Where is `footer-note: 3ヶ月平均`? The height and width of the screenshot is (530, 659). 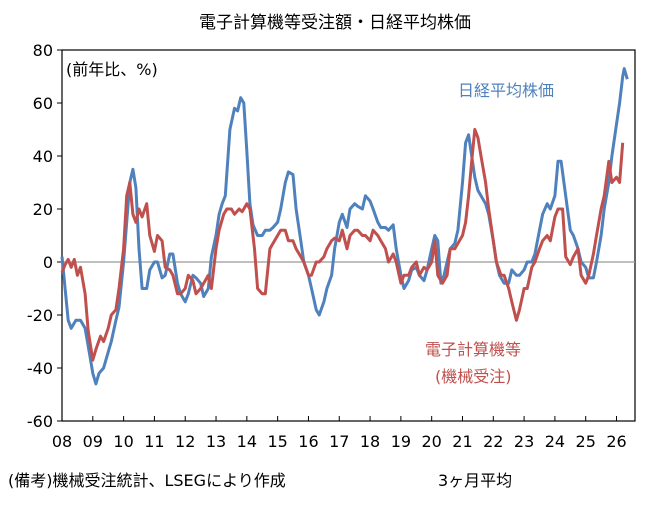 footer-note: 3ヶ月平均 is located at coordinates (475, 480).